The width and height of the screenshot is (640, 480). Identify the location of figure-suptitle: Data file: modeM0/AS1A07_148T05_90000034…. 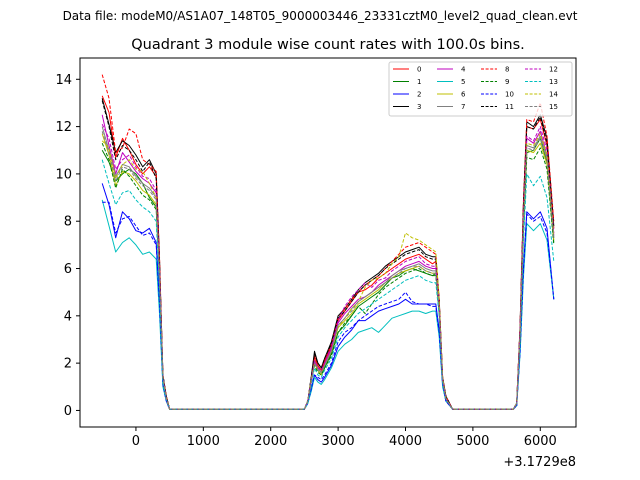
(320, 16).